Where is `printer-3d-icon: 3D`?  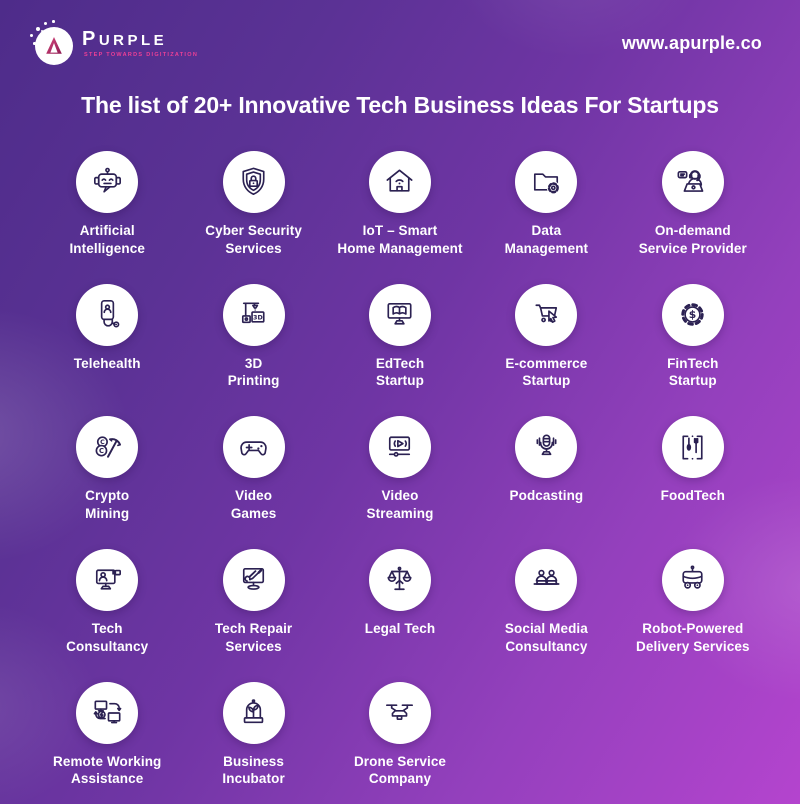 printer-3d-icon: 3D is located at coordinates (253, 313).